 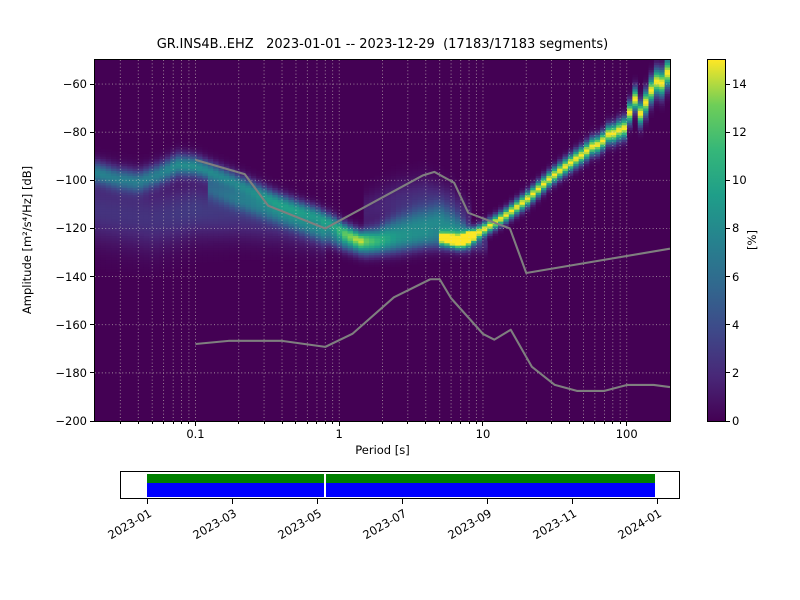 I want to click on y-tick-label: −180, so click(x=71, y=372).